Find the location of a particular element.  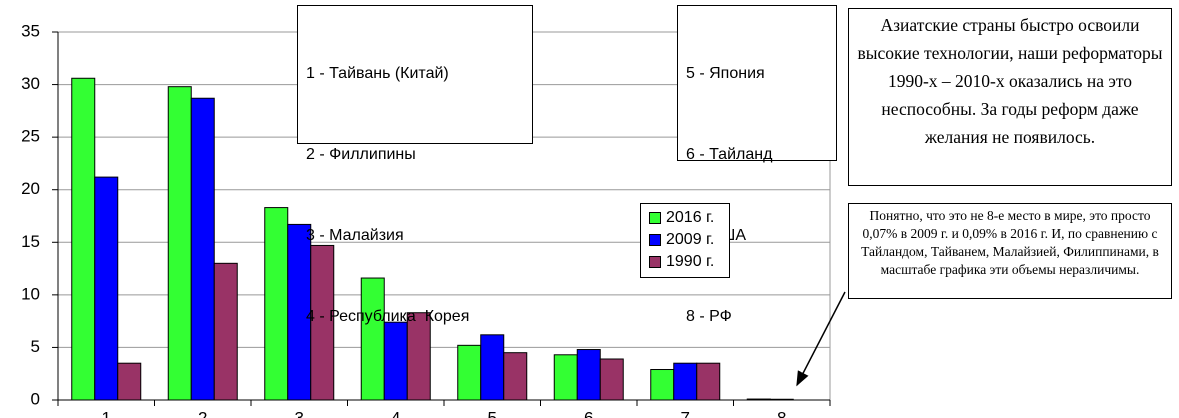

x-tick-label: 7 is located at coordinates (685, 413).